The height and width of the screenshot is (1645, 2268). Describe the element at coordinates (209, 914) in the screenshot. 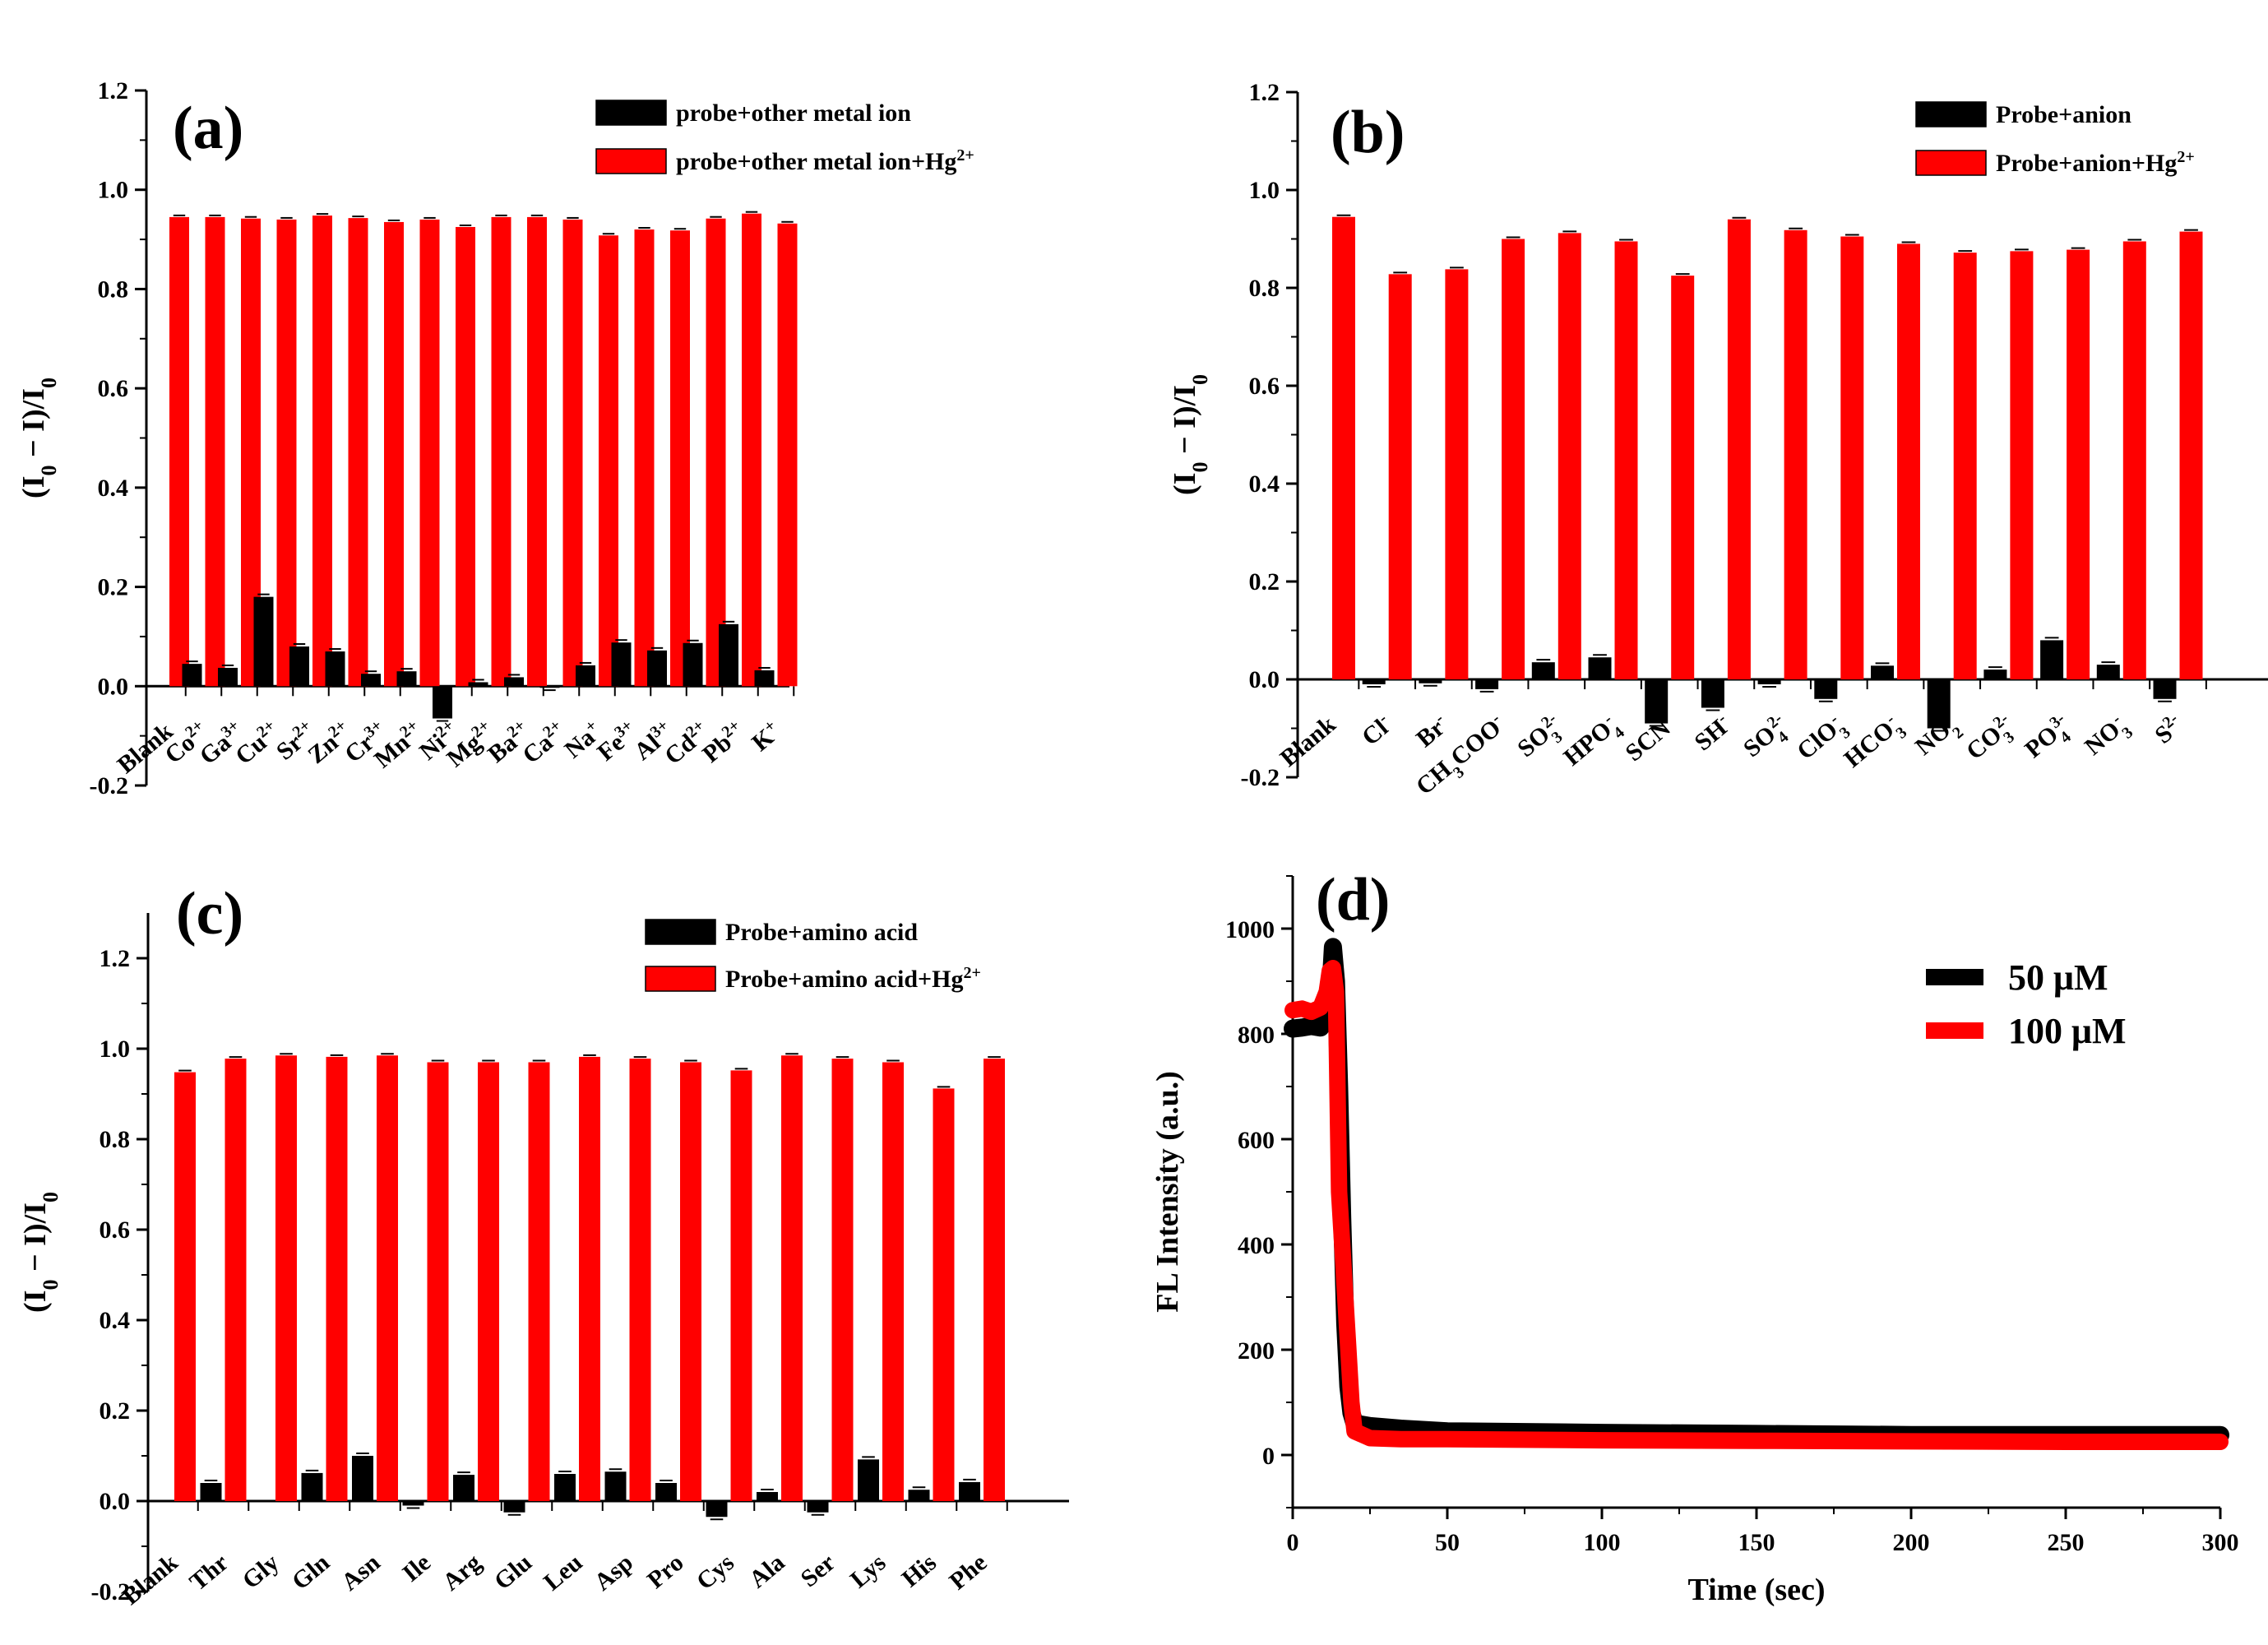

I see `panel-label: (c)` at that location.